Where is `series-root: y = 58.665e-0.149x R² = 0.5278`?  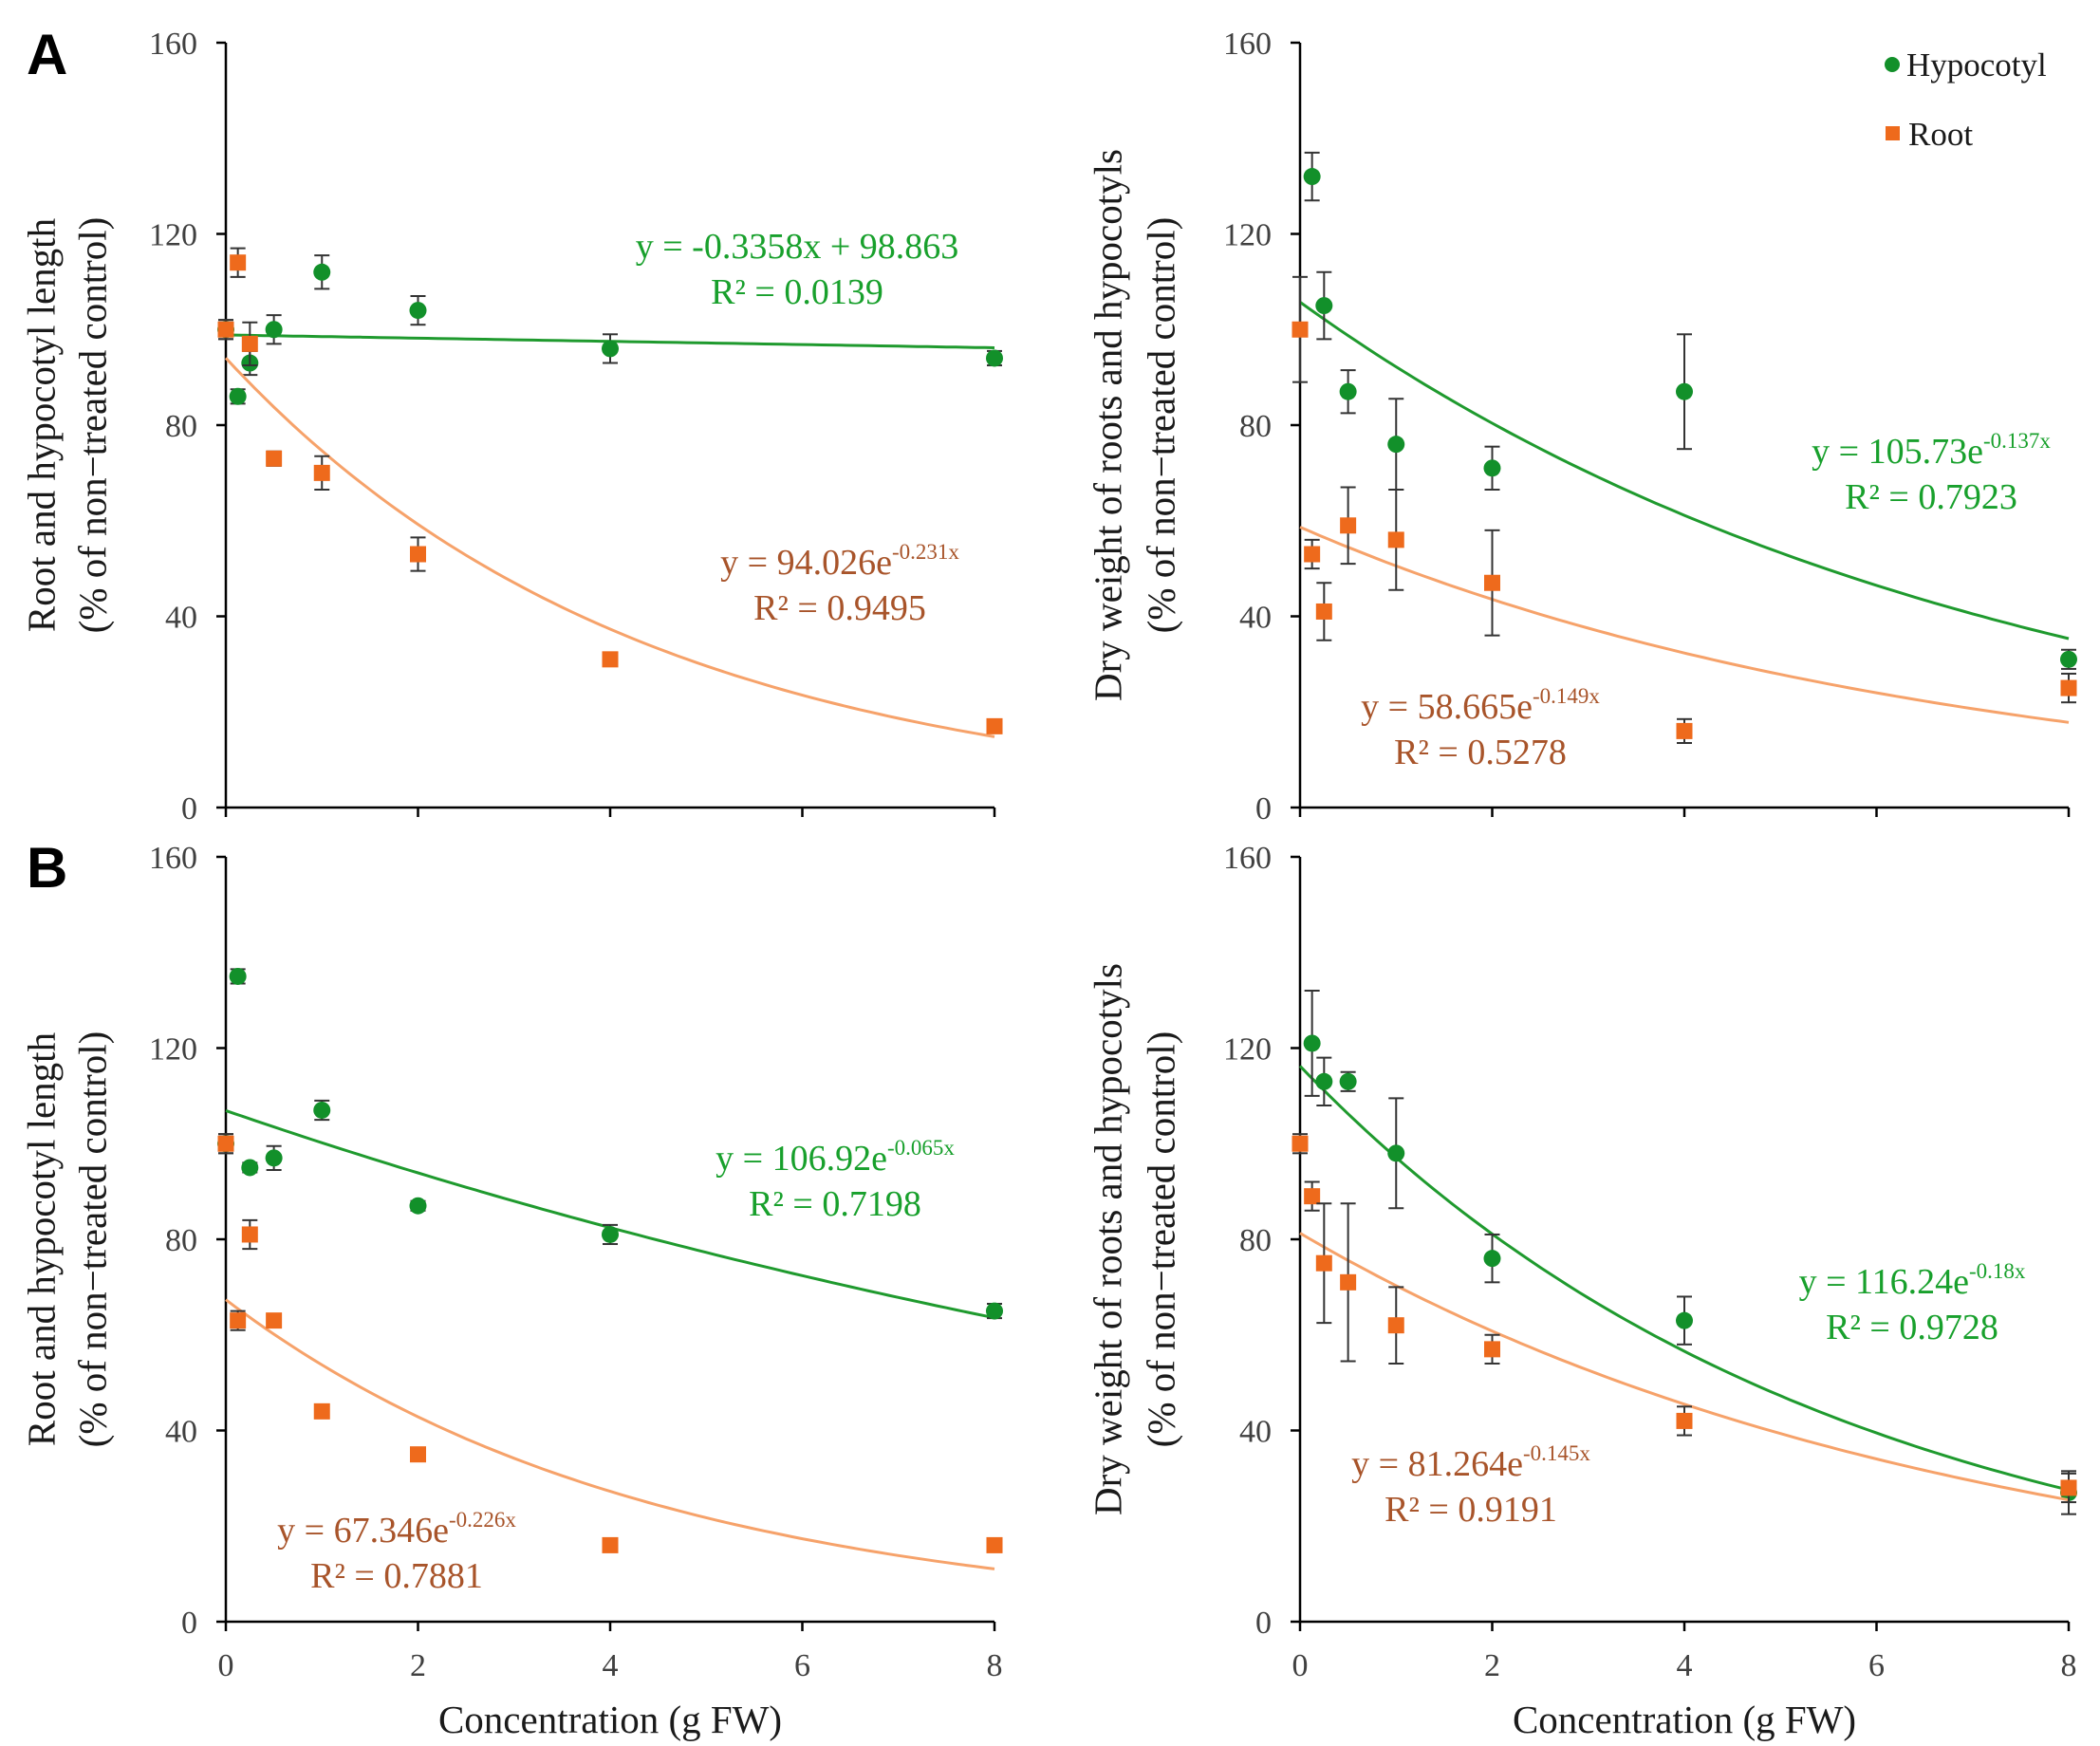 series-root: y = 58.665e-0.149x R² = 0.5278 is located at coordinates (1684, 523).